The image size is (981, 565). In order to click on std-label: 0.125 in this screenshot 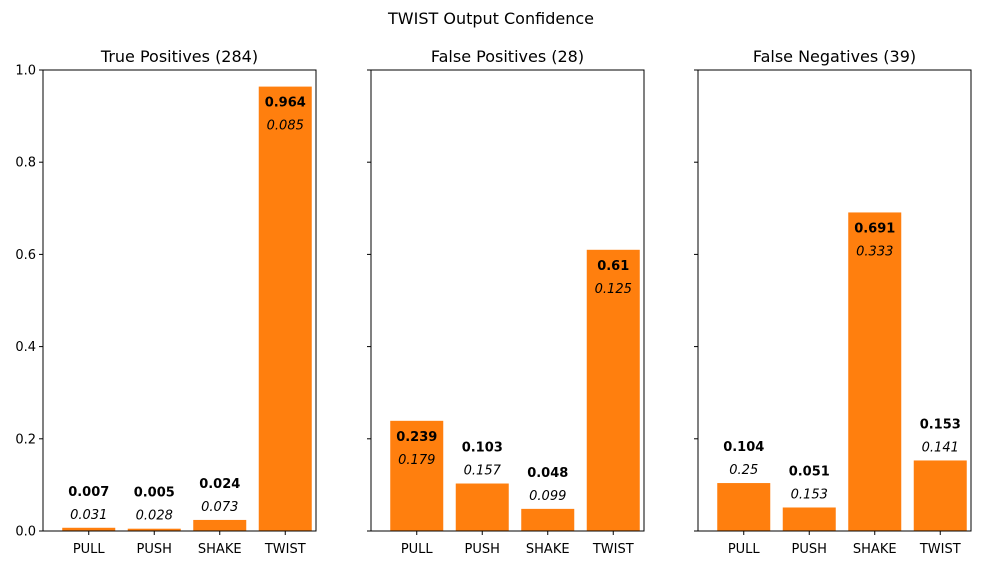, I will do `click(613, 289)`.